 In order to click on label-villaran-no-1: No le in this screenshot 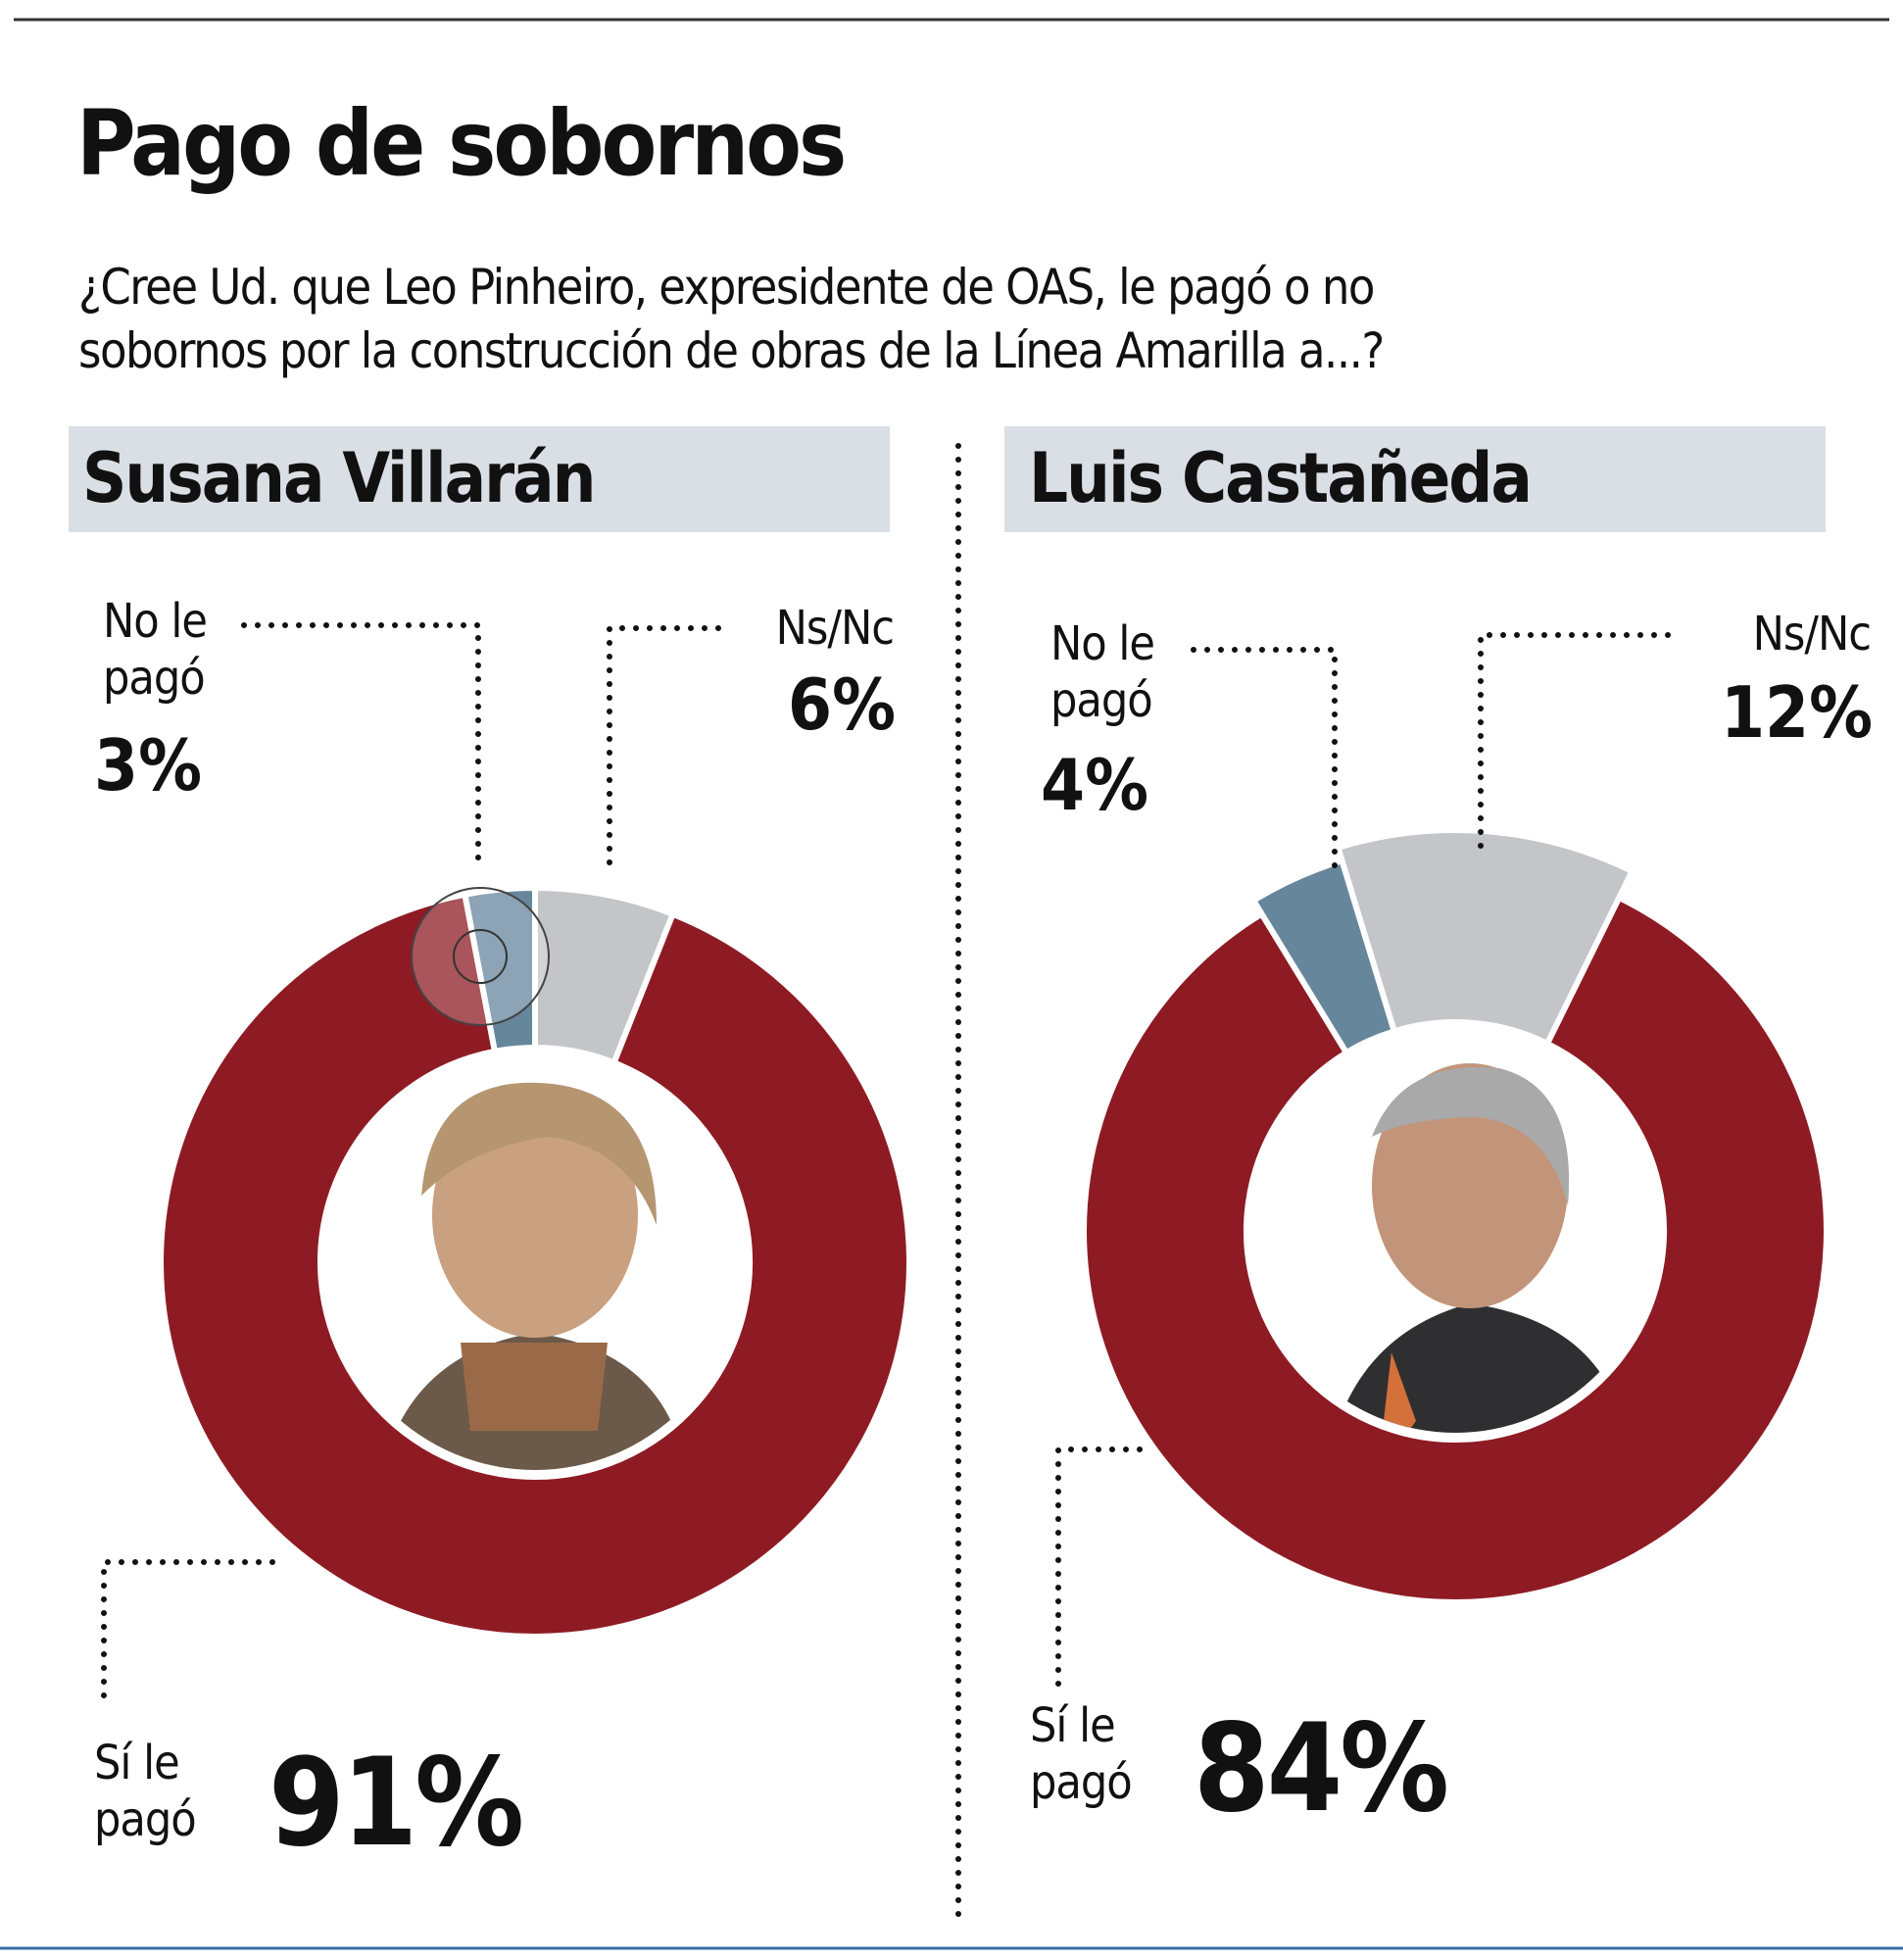, I will do `click(155, 621)`.